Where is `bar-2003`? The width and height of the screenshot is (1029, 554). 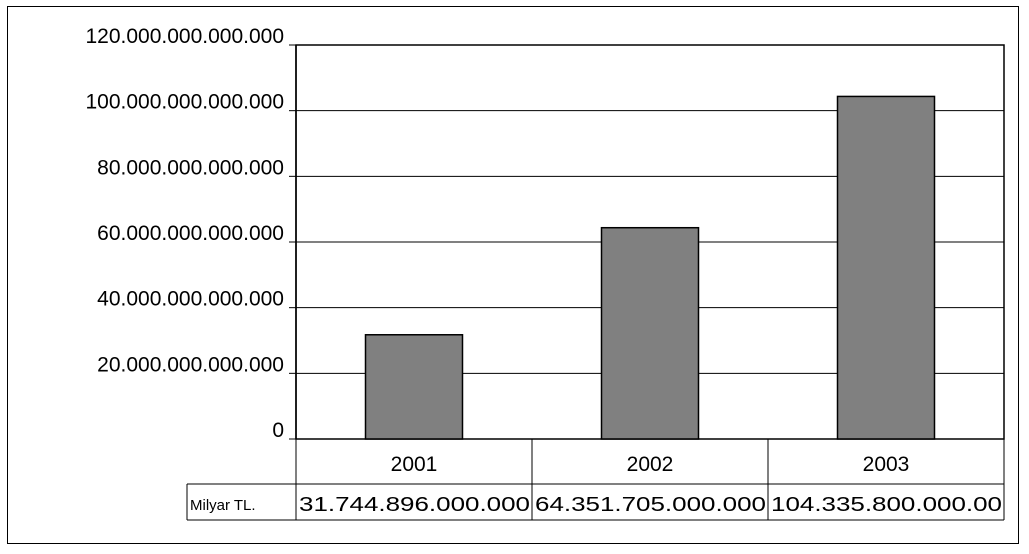
bar-2003 is located at coordinates (886, 267).